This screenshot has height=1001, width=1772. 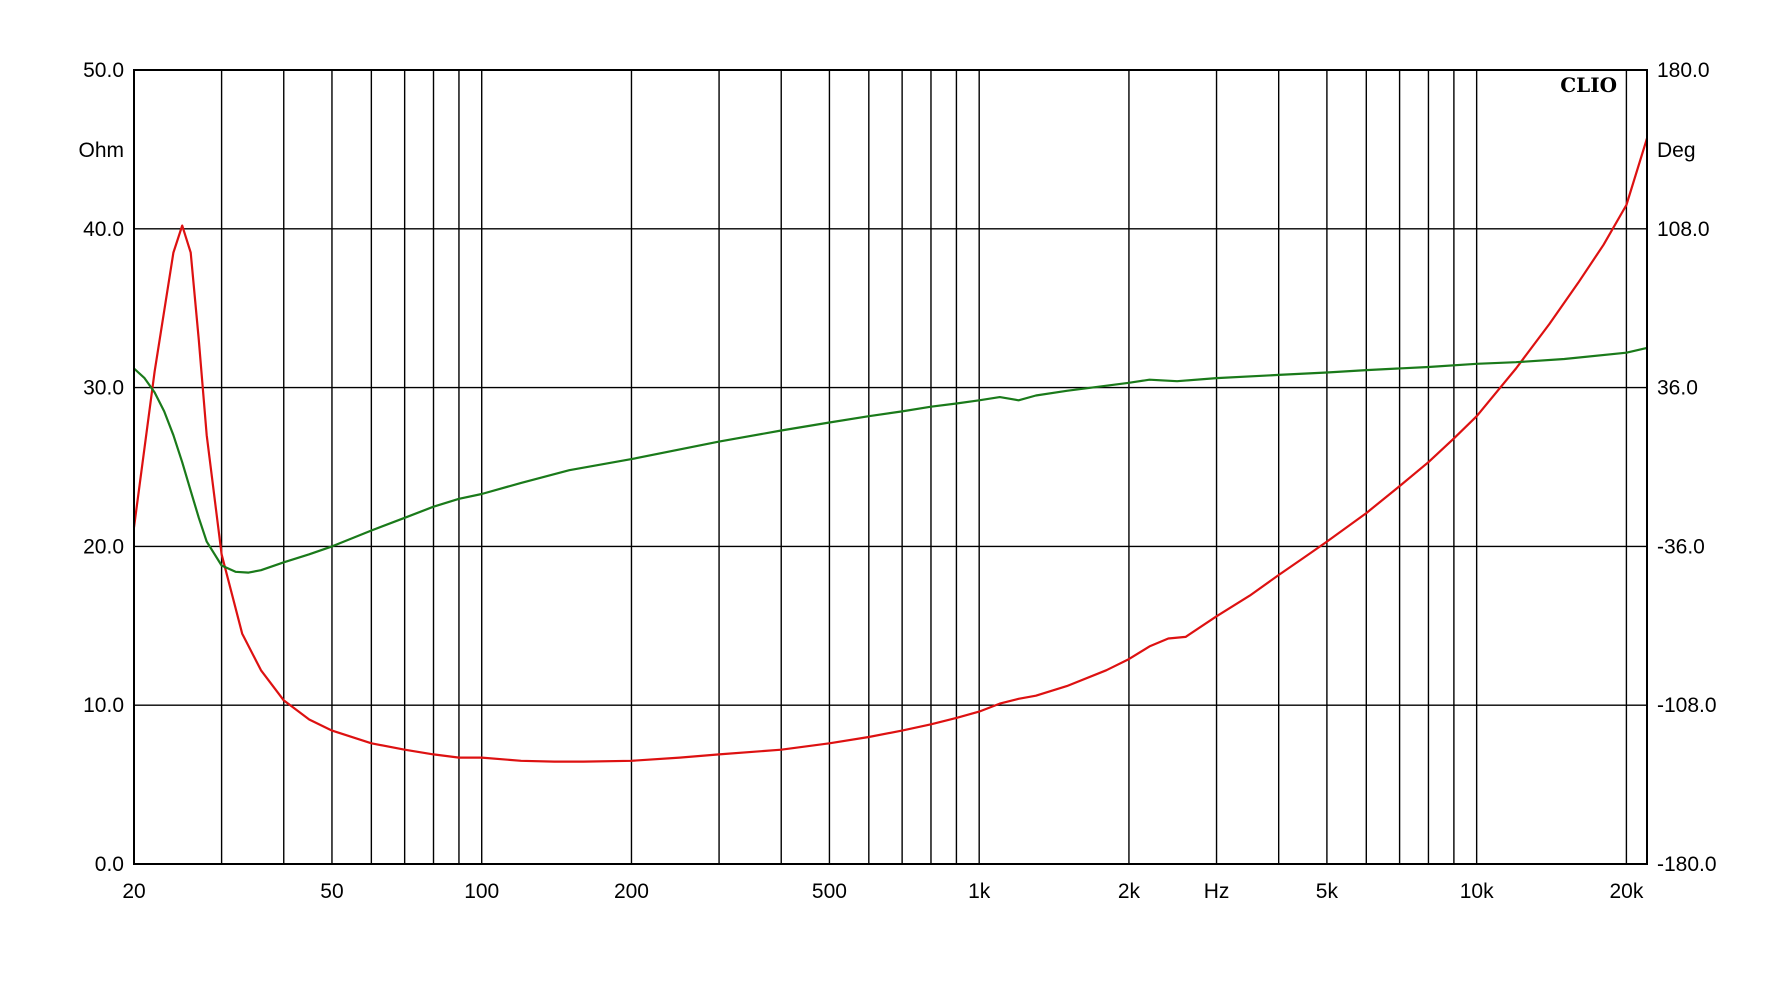 What do you see at coordinates (1327, 891) in the screenshot?
I see `x-tick-label: 5k` at bounding box center [1327, 891].